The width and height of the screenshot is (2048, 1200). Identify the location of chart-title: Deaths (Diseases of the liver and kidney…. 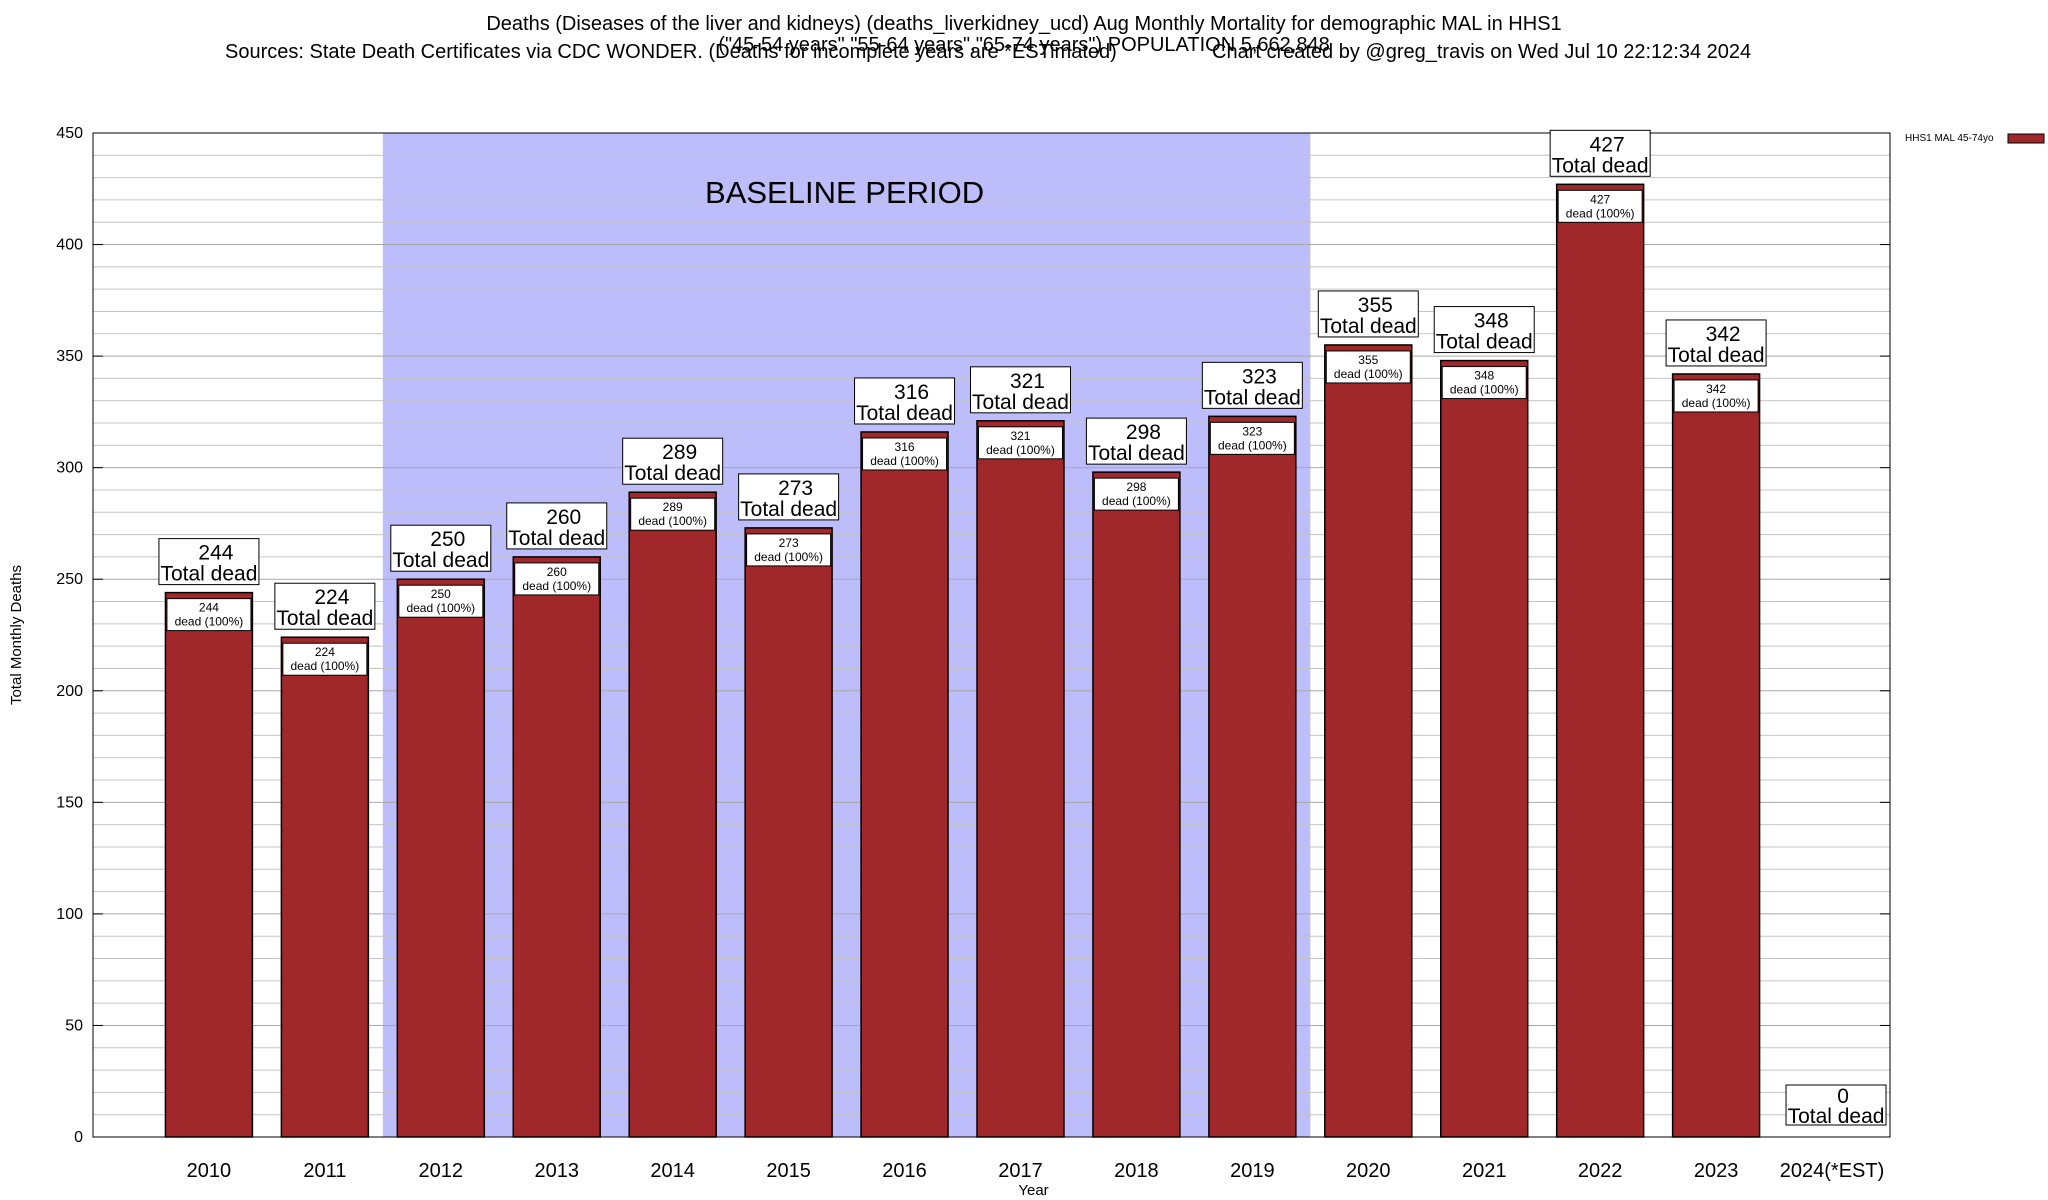
(1024, 24).